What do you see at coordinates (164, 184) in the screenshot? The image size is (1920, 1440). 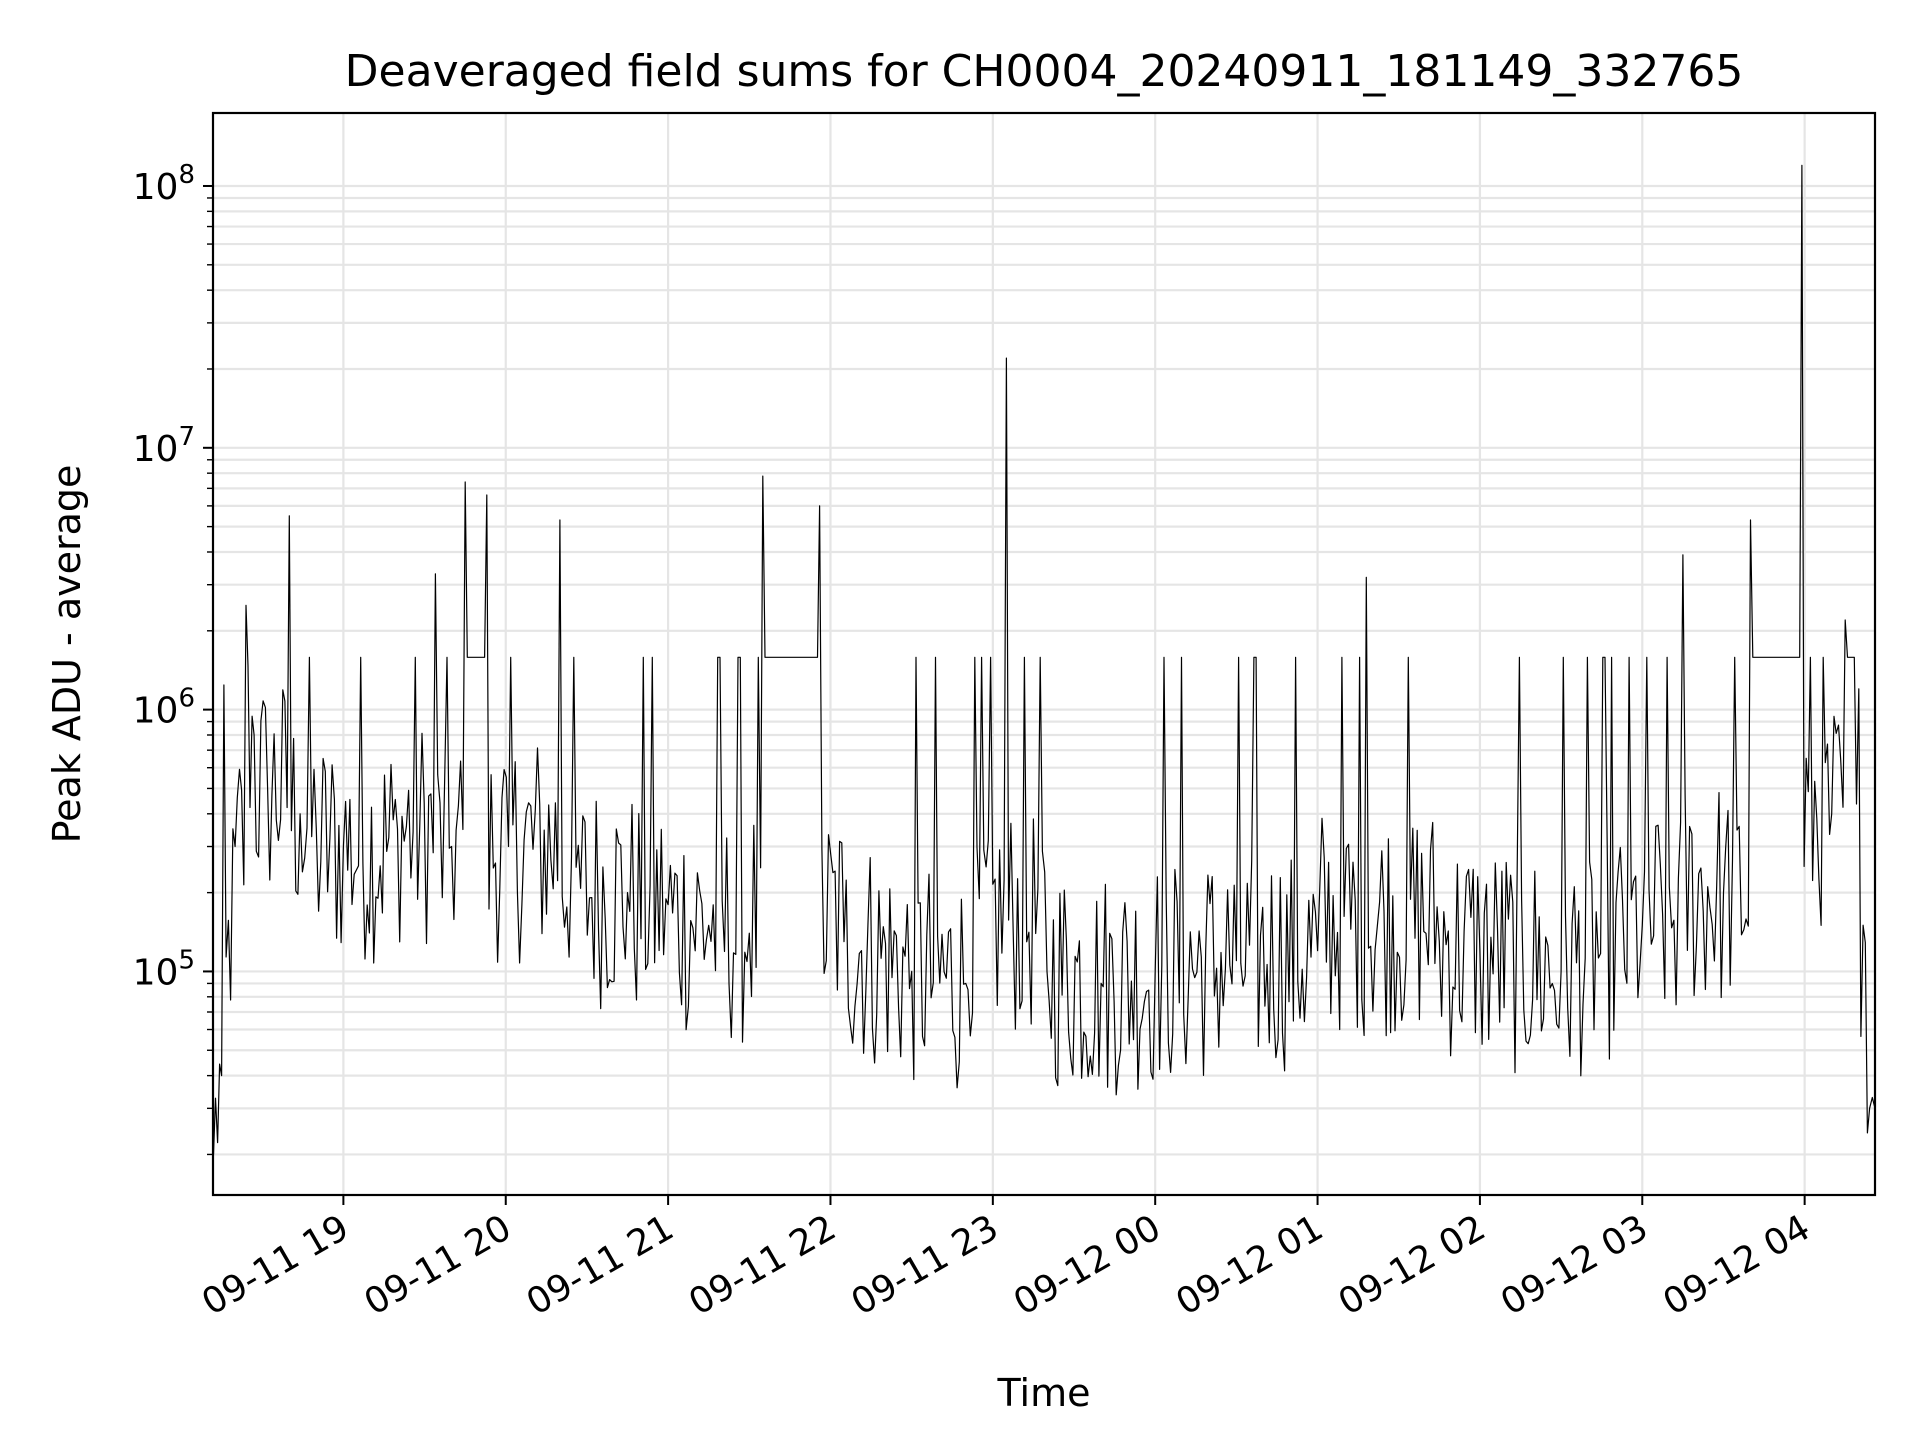 I see `y-tick-label: 10⁸` at bounding box center [164, 184].